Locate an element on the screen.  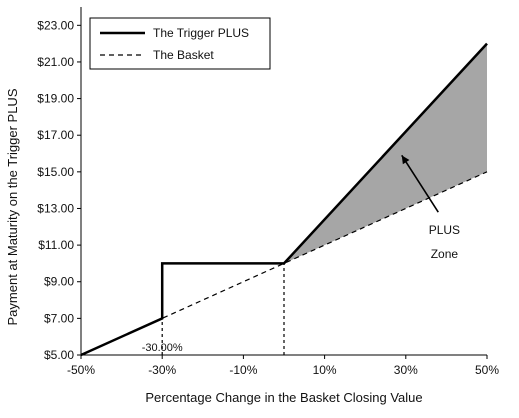
x-tick-label: -30% is located at coordinates (162, 370).